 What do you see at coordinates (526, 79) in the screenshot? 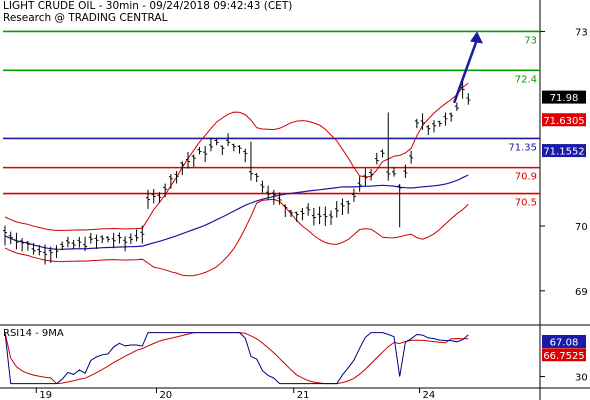
I see `level-label-72.4: 72.4` at bounding box center [526, 79].